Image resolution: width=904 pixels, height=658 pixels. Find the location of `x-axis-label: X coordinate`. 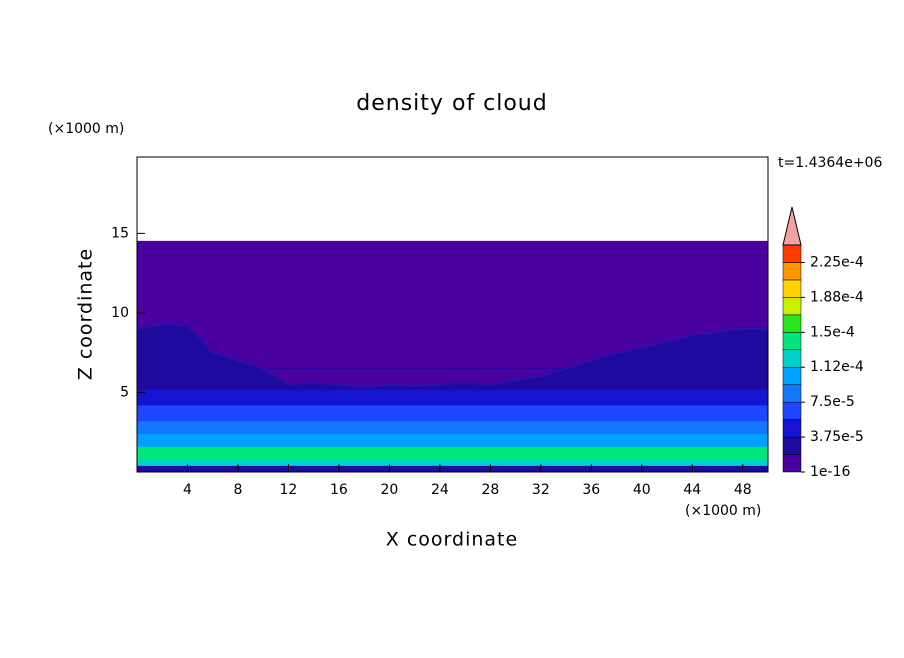

x-axis-label: X coordinate is located at coordinates (452, 540).